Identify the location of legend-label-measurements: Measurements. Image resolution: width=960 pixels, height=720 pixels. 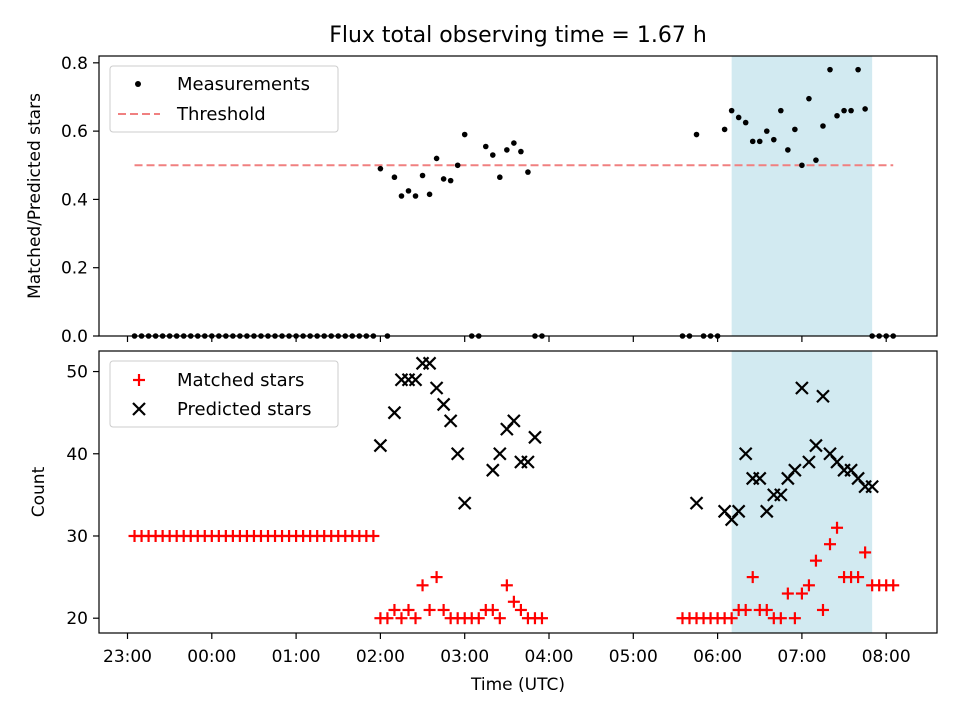
(243, 84).